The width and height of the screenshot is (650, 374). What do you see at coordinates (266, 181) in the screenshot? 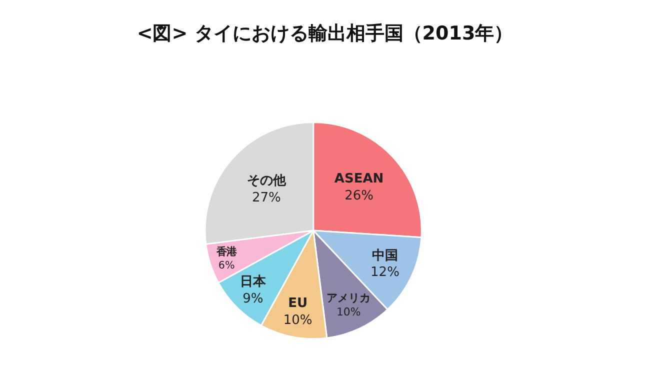
I see `slice-label: その他` at bounding box center [266, 181].